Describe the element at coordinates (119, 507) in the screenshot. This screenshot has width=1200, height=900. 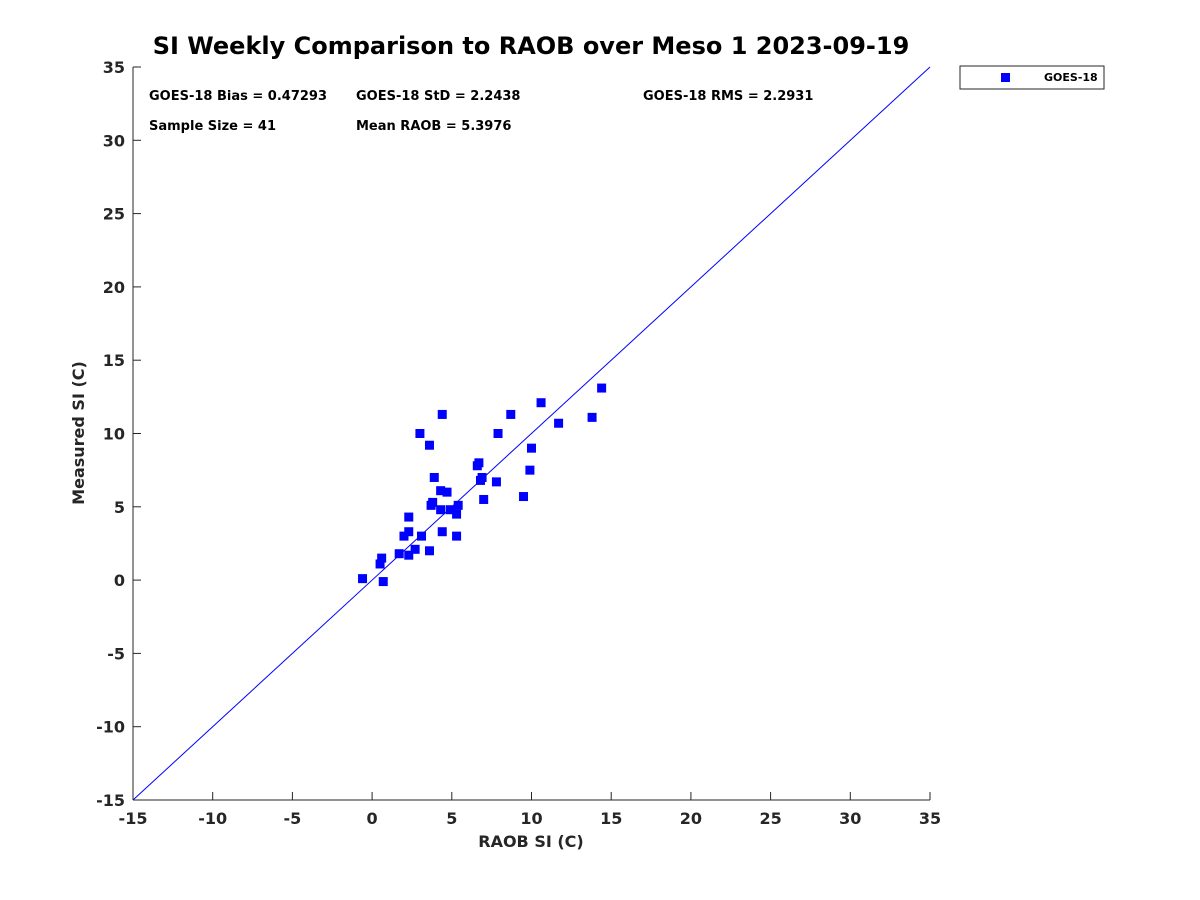
I see `y-tick-label: 5` at that location.